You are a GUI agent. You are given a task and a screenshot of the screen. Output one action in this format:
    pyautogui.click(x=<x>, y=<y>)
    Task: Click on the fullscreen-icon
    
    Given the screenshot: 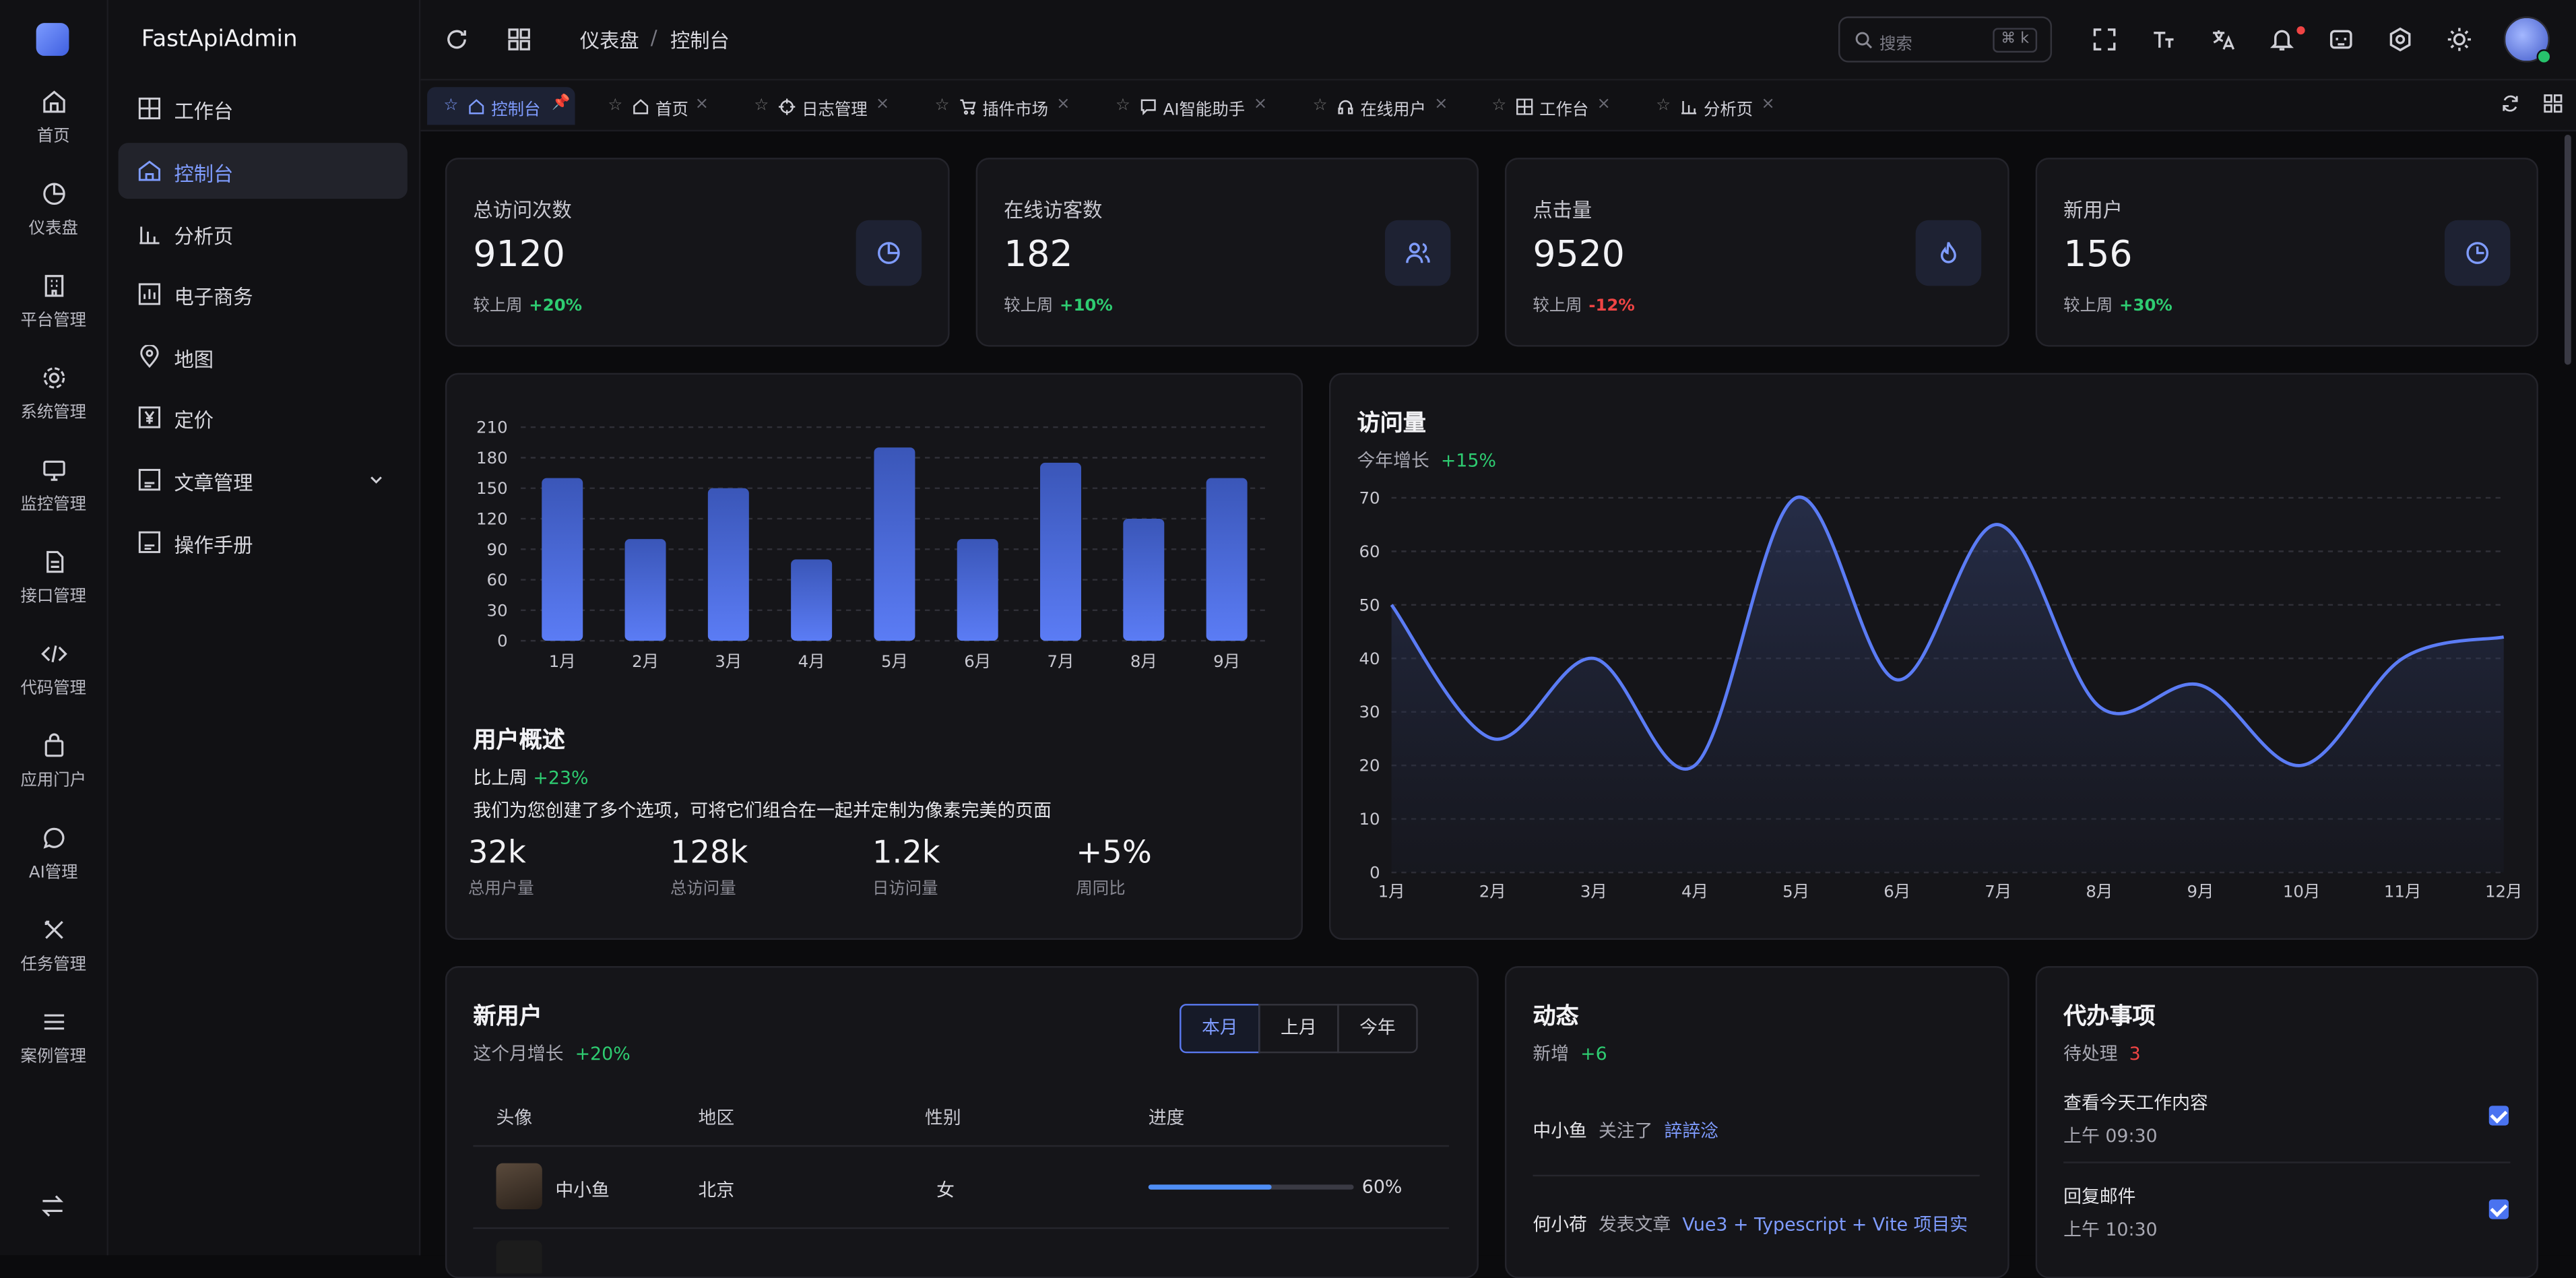 What is the action you would take?
    pyautogui.click(x=2105, y=39)
    